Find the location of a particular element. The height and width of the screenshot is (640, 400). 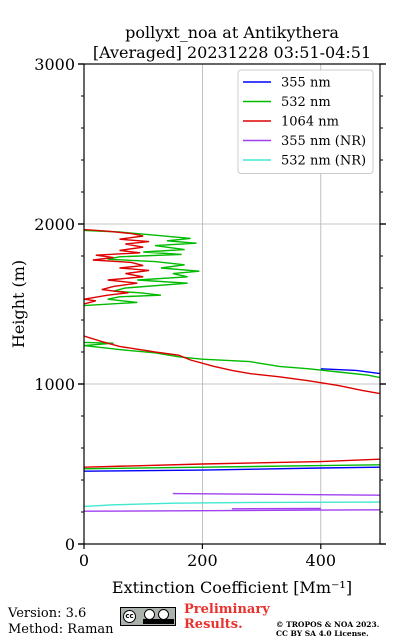

preliminary-text: Preliminary is located at coordinates (227, 609).